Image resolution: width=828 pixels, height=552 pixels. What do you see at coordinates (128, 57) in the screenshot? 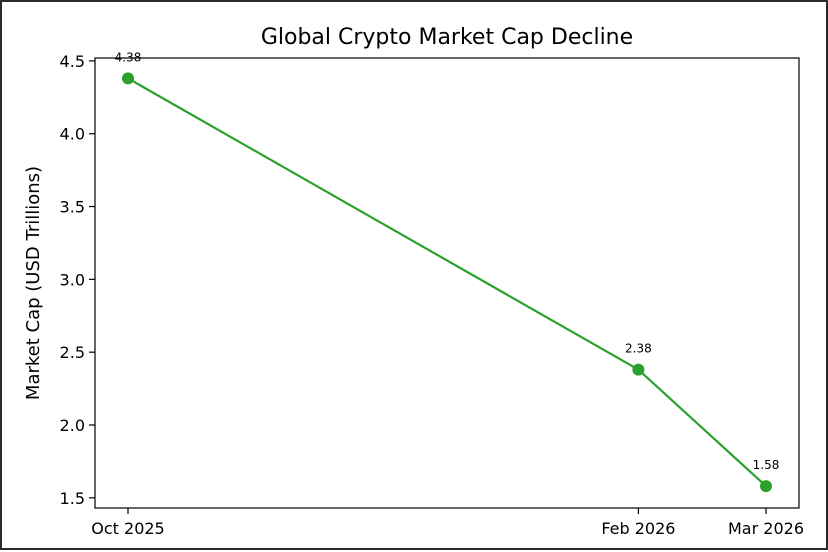
I see `data-label: 4.38` at bounding box center [128, 57].